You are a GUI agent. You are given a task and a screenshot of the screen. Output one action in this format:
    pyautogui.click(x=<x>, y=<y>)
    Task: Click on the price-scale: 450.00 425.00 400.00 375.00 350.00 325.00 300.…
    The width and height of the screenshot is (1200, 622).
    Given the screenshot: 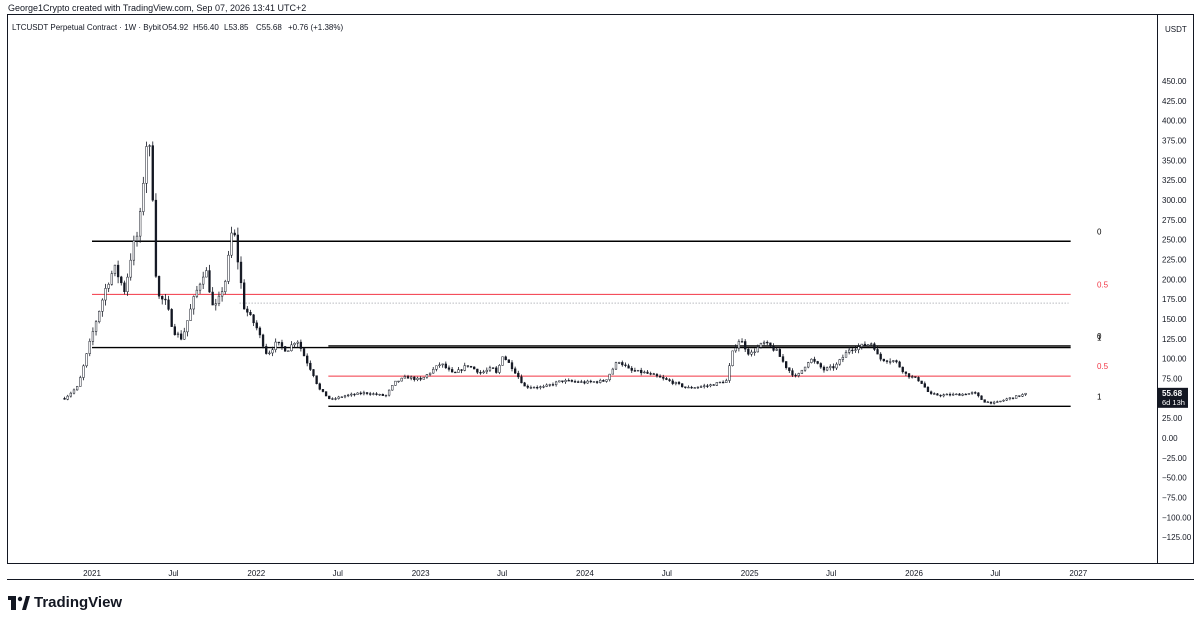 What is the action you would take?
    pyautogui.click(x=1177, y=309)
    